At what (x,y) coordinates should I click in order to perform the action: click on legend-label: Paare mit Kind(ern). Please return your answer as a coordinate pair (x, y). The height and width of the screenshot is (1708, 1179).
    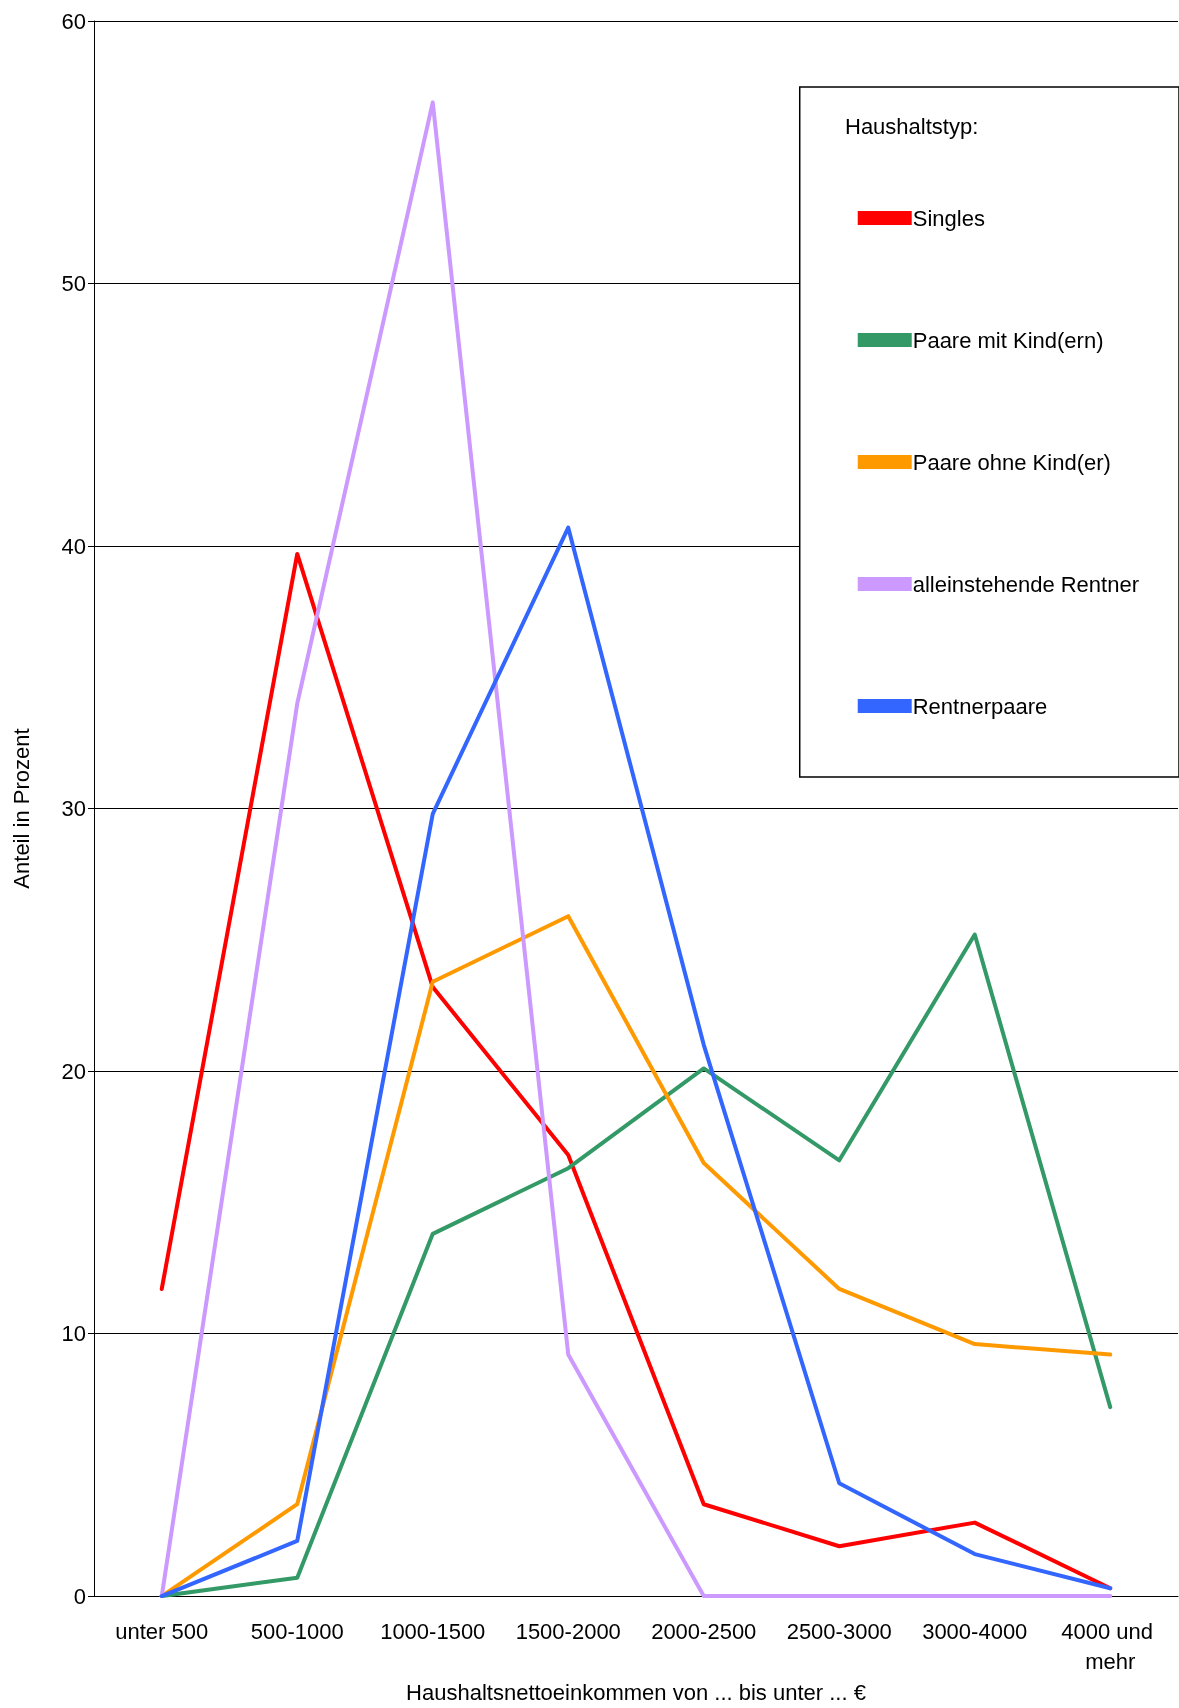
    Looking at the image, I should click on (1008, 340).